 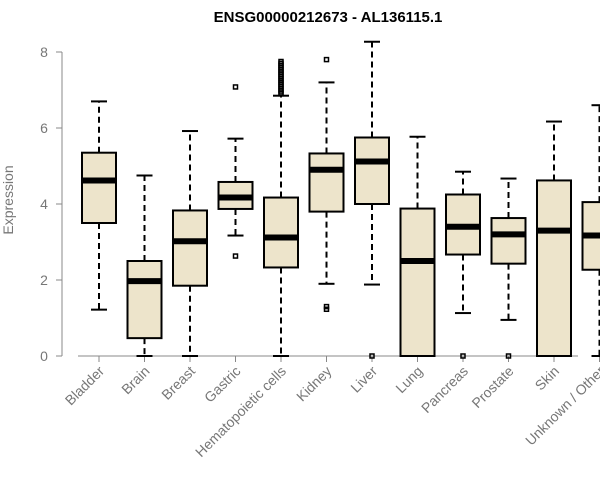 What do you see at coordinates (240, 411) in the screenshot?
I see `x-tick-label: Hematopoietic cells` at bounding box center [240, 411].